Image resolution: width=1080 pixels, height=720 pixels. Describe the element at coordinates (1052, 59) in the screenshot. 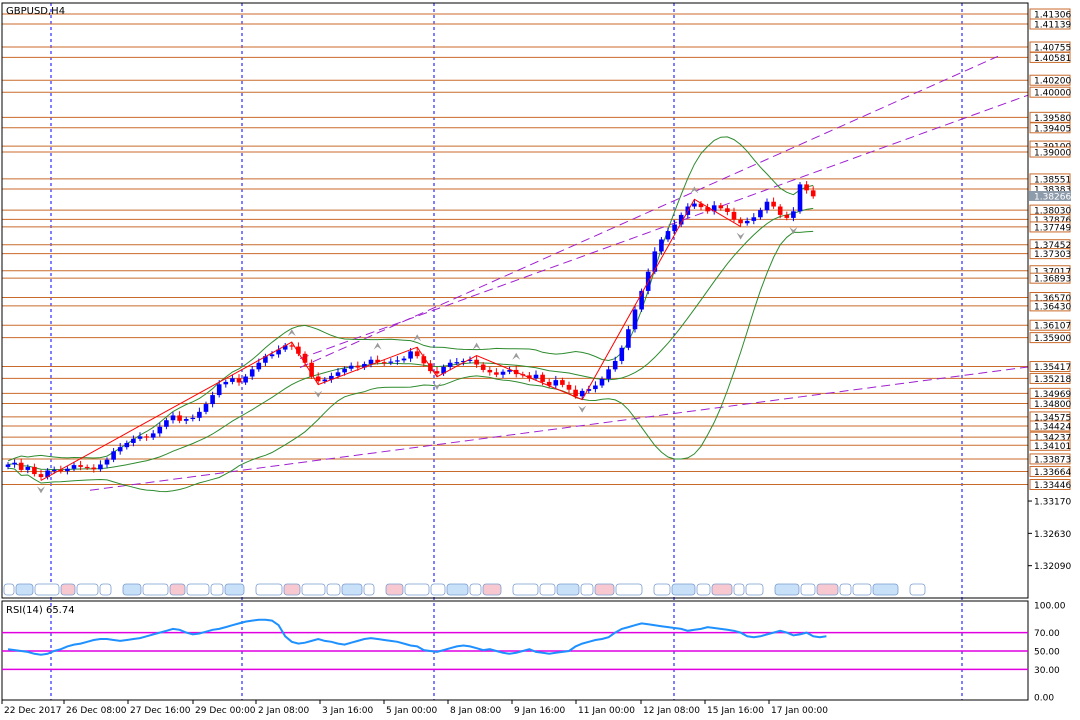

I see `price-tick-label: 1.40581` at that location.